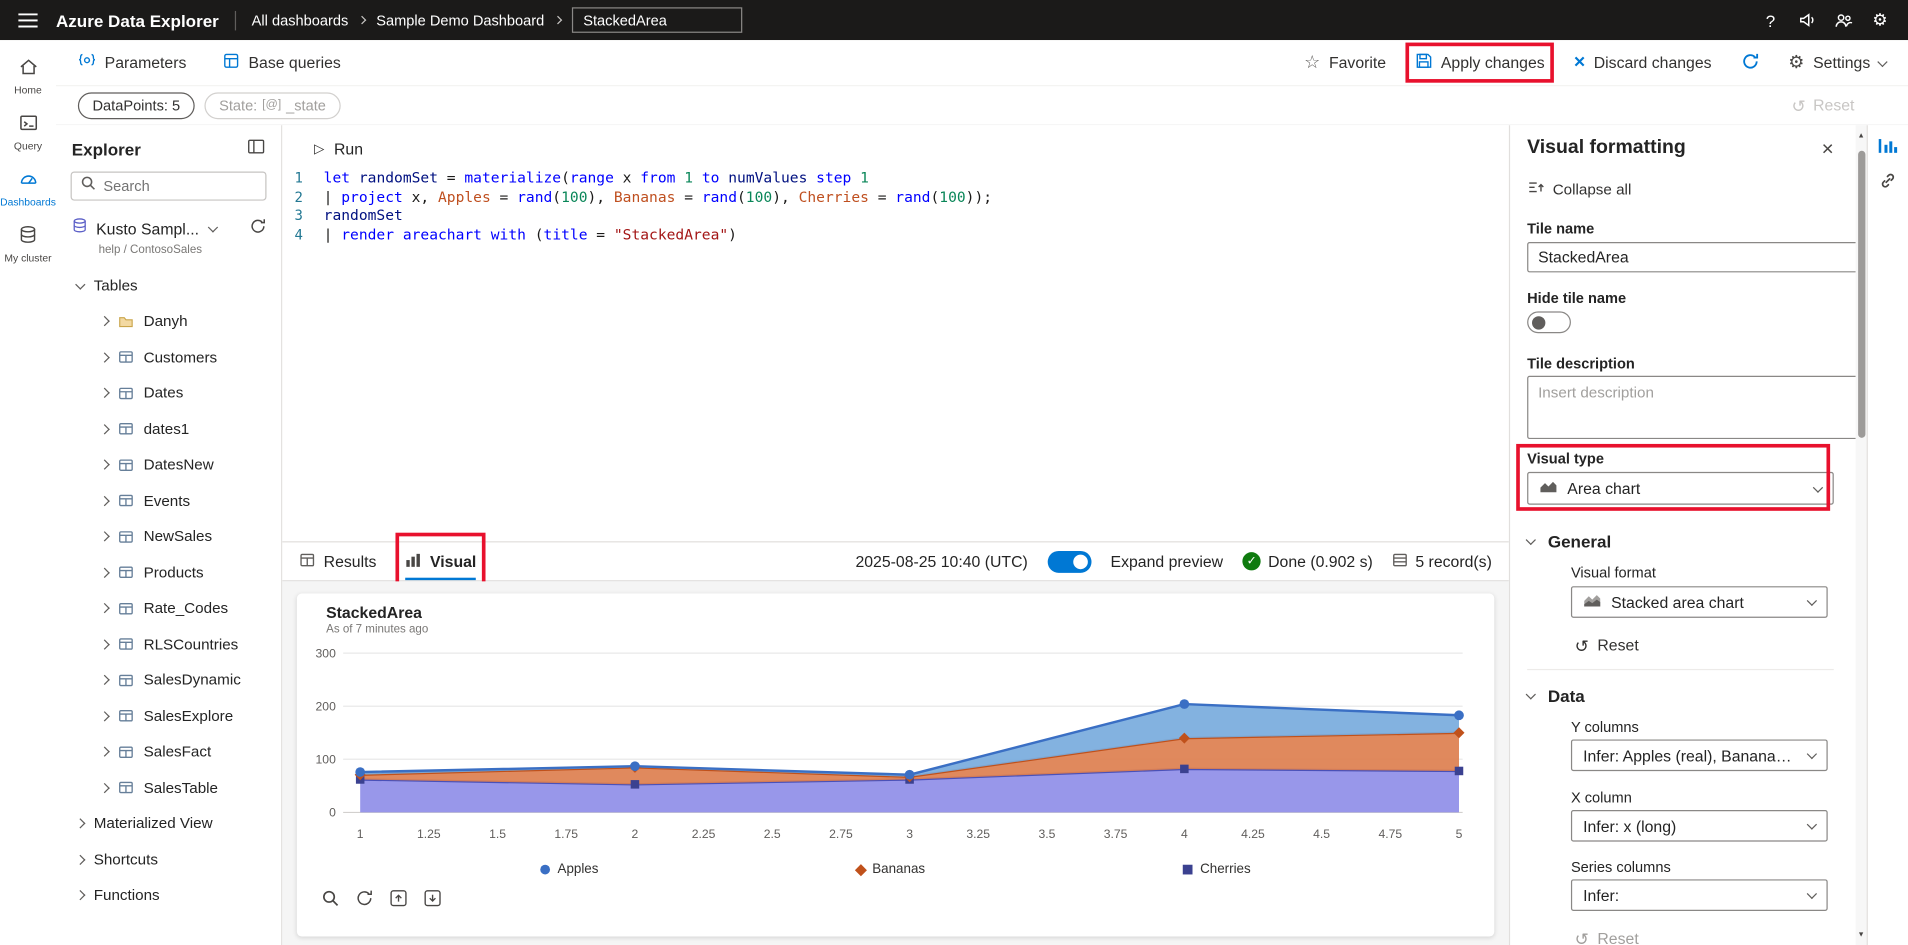 This screenshot has width=1908, height=945. Describe the element at coordinates (1838, 63) in the screenshot. I see `settings-button: ⚙ Settings` at that location.